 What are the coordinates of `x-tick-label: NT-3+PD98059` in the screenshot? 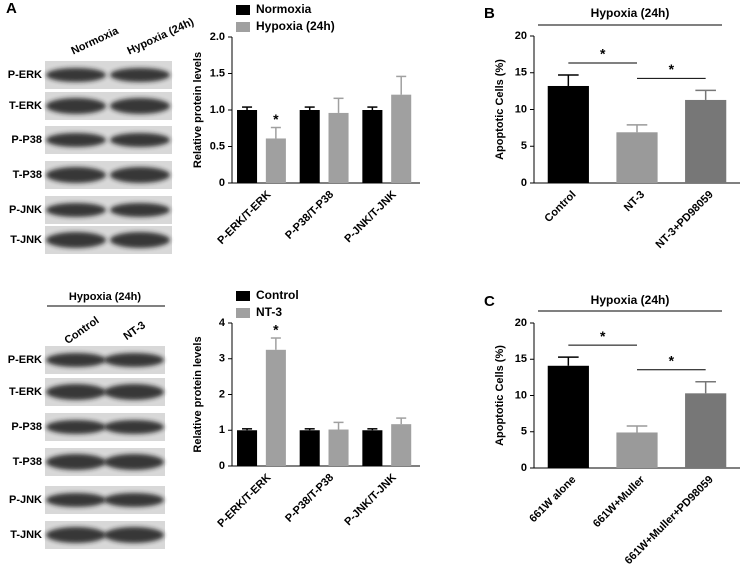 It's located at (685, 220).